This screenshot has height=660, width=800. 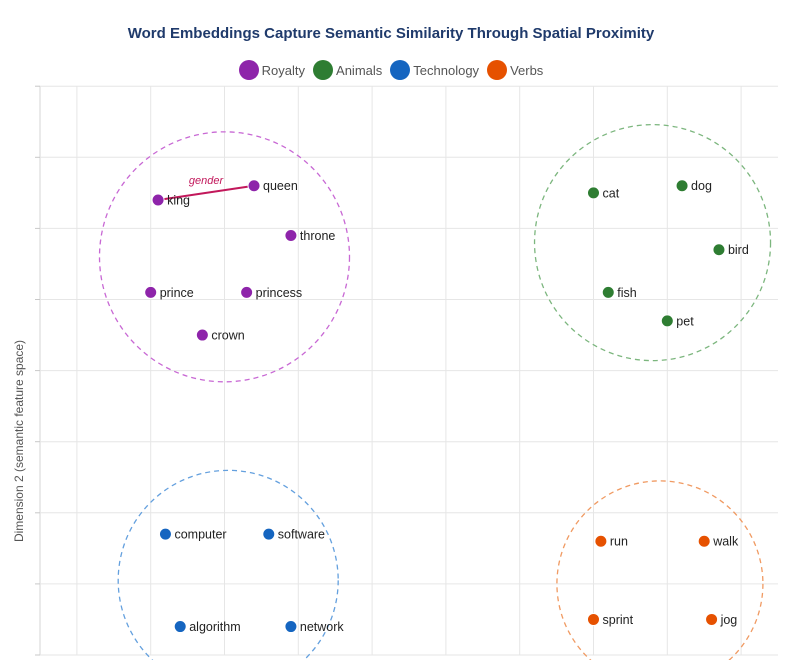 What do you see at coordinates (729, 620) in the screenshot?
I see `point-label-jog: jog` at bounding box center [729, 620].